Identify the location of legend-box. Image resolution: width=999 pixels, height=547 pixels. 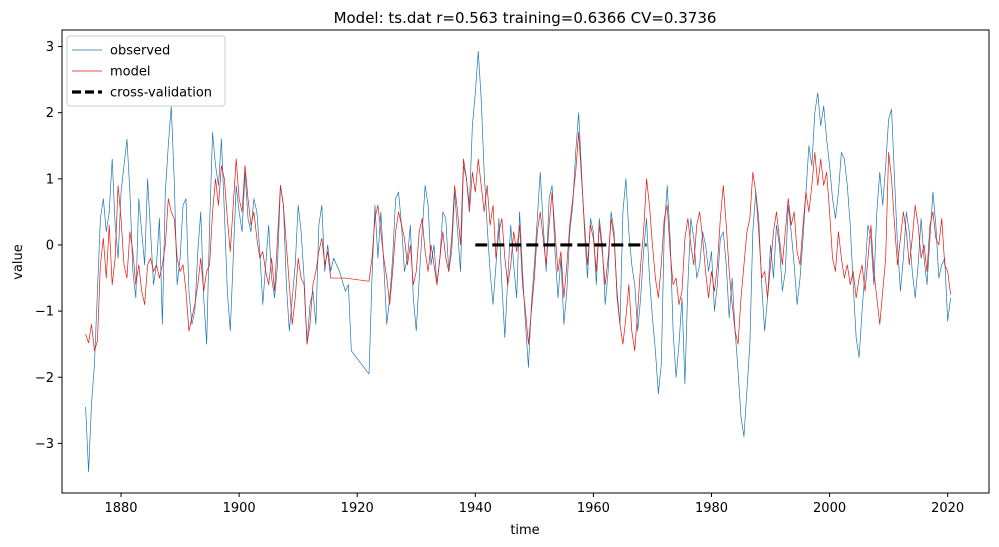
(146, 71).